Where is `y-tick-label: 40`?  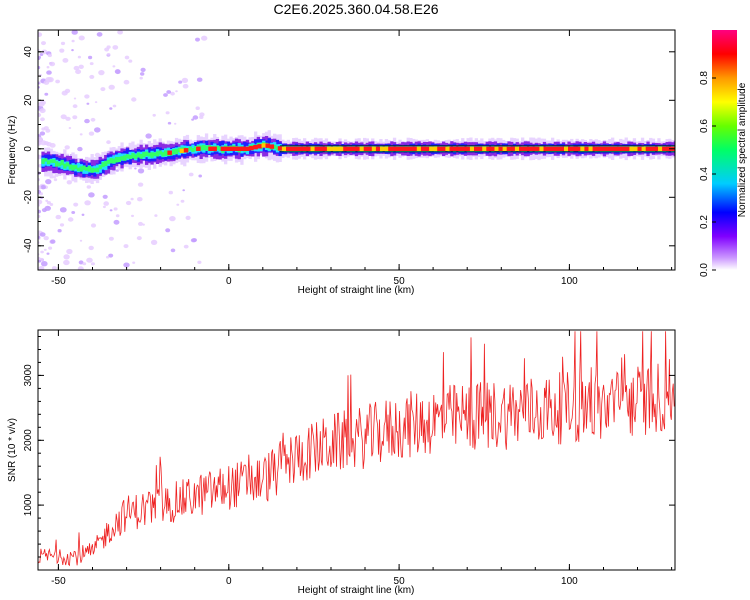 y-tick-label: 40 is located at coordinates (28, 52).